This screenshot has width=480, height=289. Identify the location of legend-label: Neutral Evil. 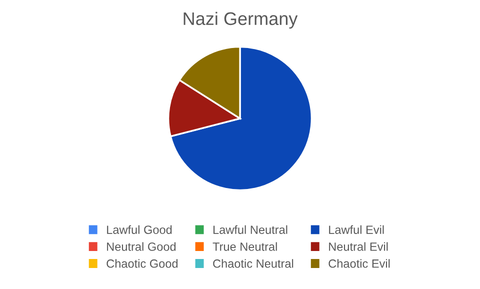
(358, 246).